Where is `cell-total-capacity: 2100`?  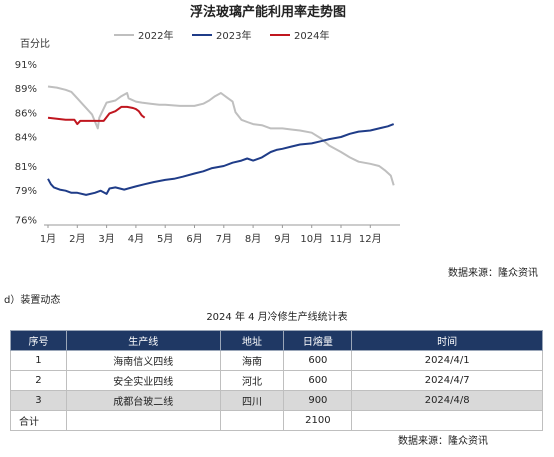 cell-total-capacity: 2100 is located at coordinates (318, 420).